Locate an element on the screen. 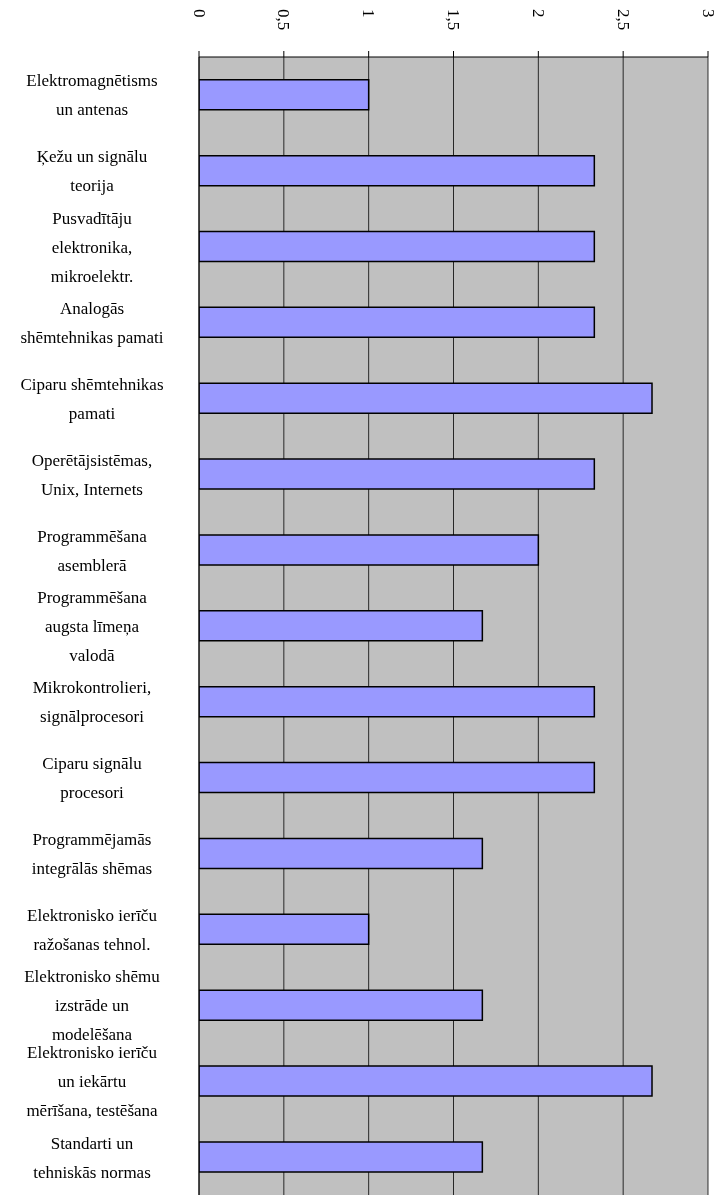 The image size is (725, 1201). y-tick-label: Mikrokontrolieri, signālprocesori is located at coordinates (92, 701).